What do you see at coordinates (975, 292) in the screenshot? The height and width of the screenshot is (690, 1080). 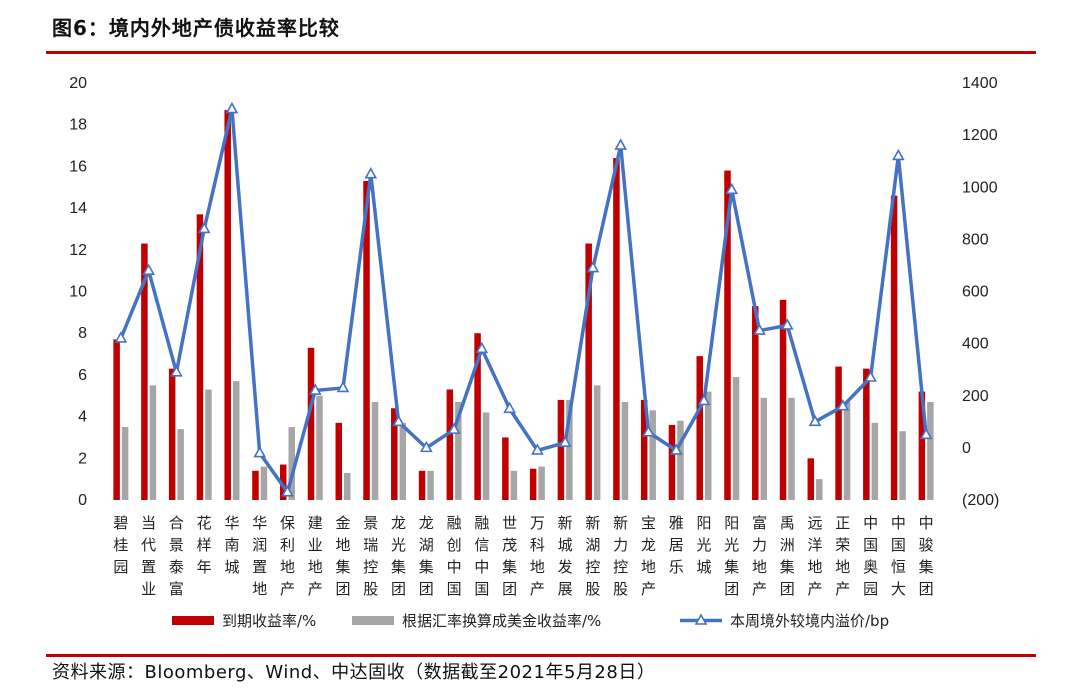 I see `right-axis-tick: 600` at bounding box center [975, 292].